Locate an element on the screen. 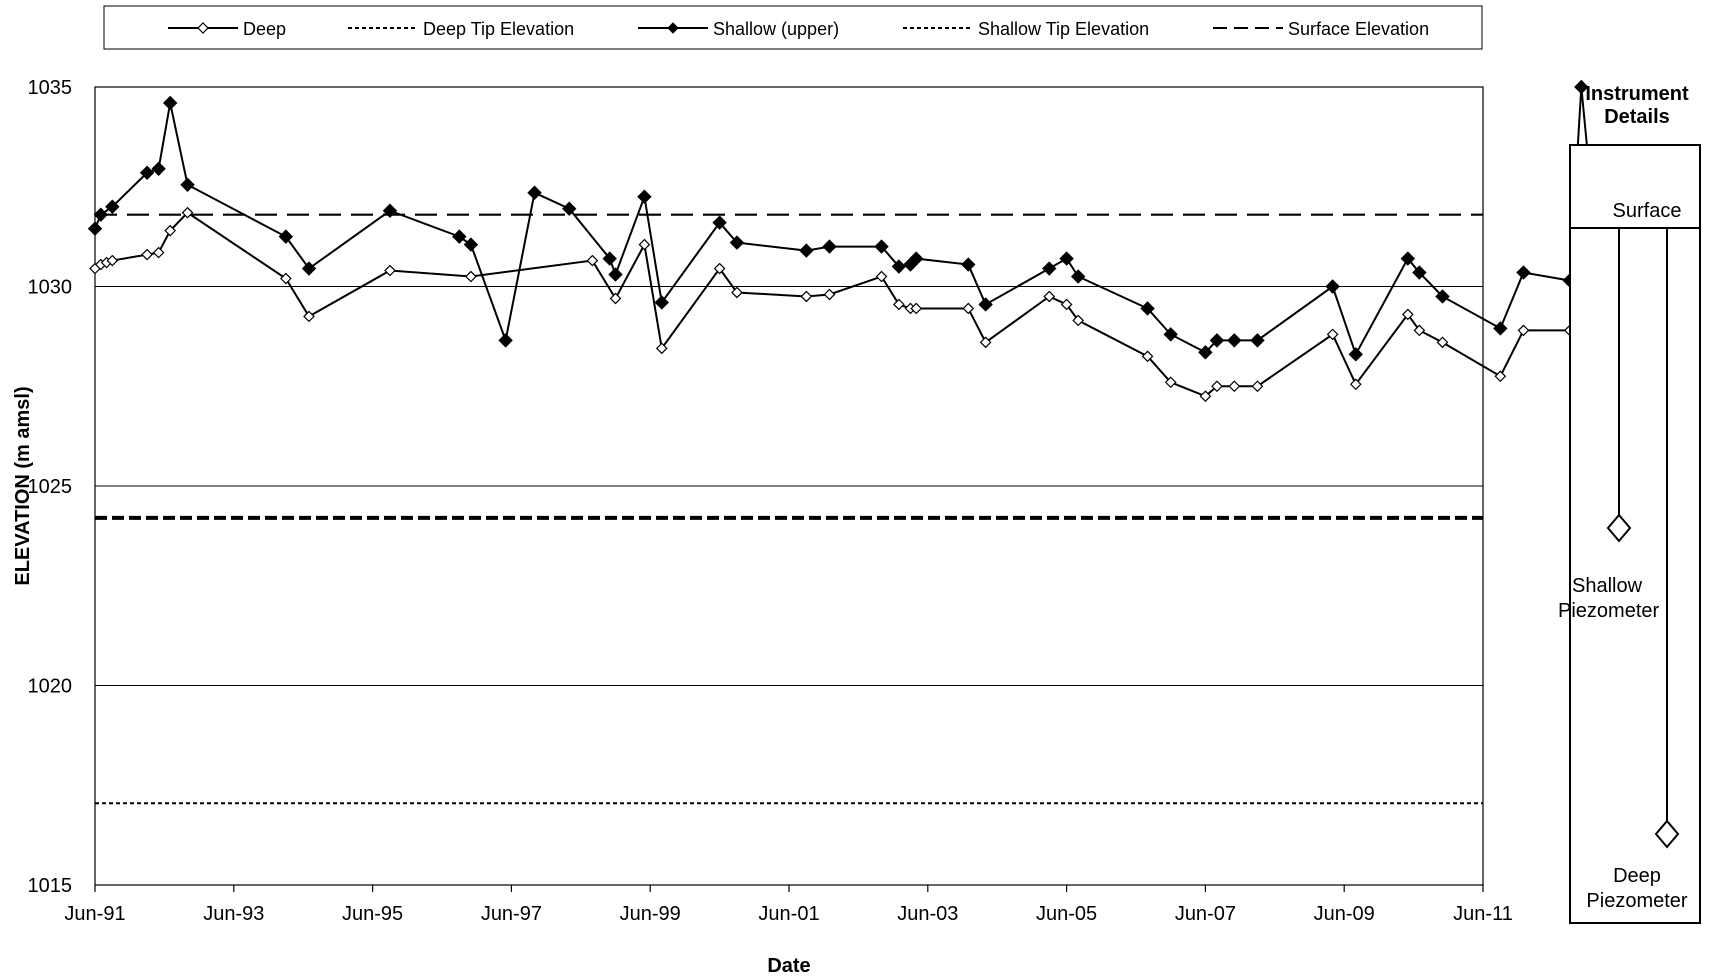 The image size is (1711, 976). x-tick-marks is located at coordinates (789, 888).